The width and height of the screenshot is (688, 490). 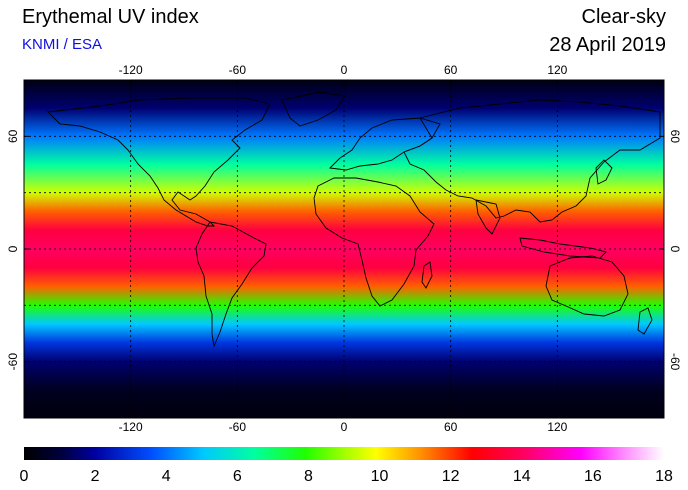 What do you see at coordinates (451, 476) in the screenshot?
I see `colorbar-label: 12` at bounding box center [451, 476].